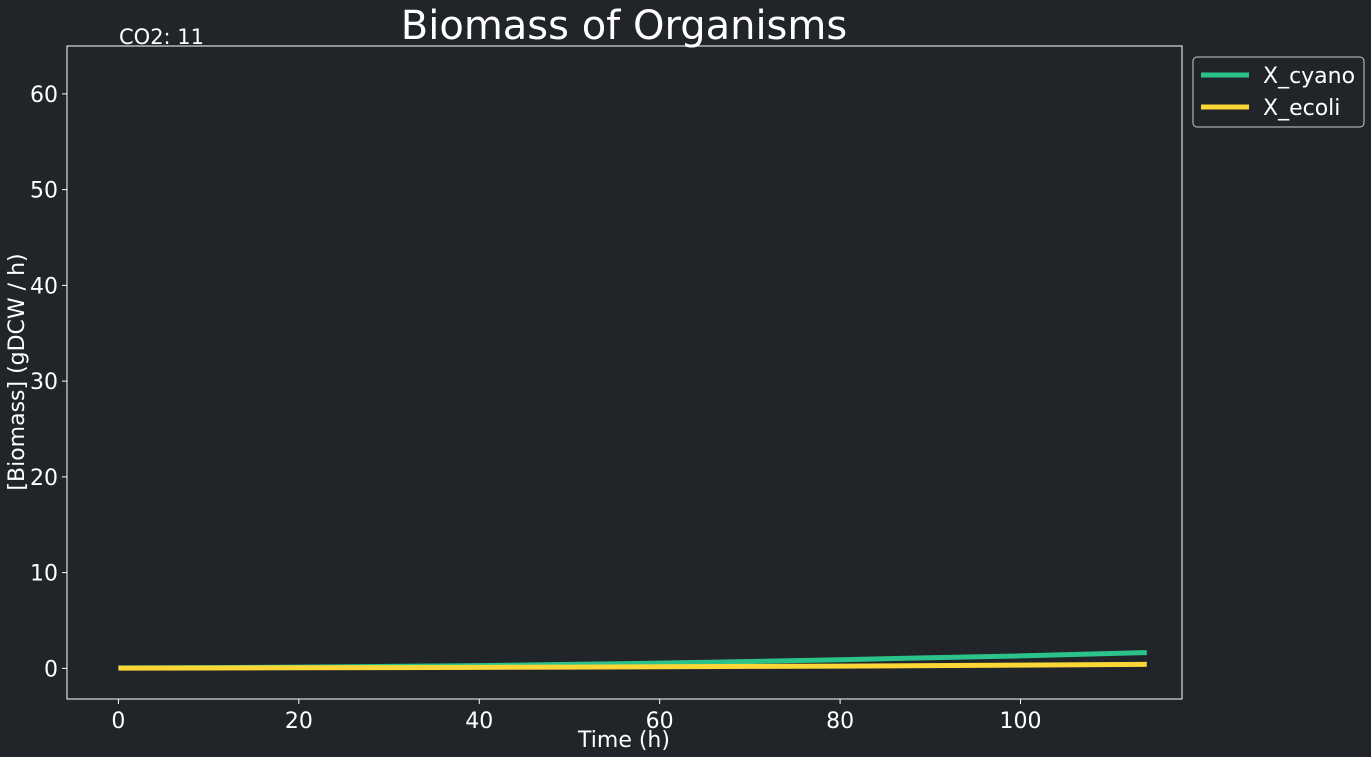  What do you see at coordinates (1021, 721) in the screenshot?
I see `x-tick-label: 100` at bounding box center [1021, 721].